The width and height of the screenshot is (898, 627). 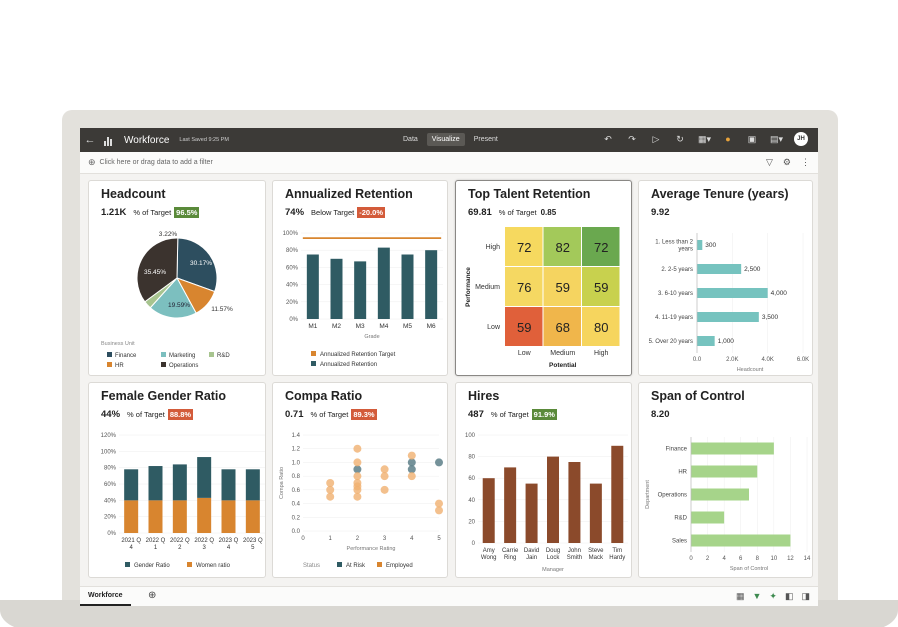 What do you see at coordinates (312, 326) in the screenshot?
I see `x-tick-label: M1` at bounding box center [312, 326].